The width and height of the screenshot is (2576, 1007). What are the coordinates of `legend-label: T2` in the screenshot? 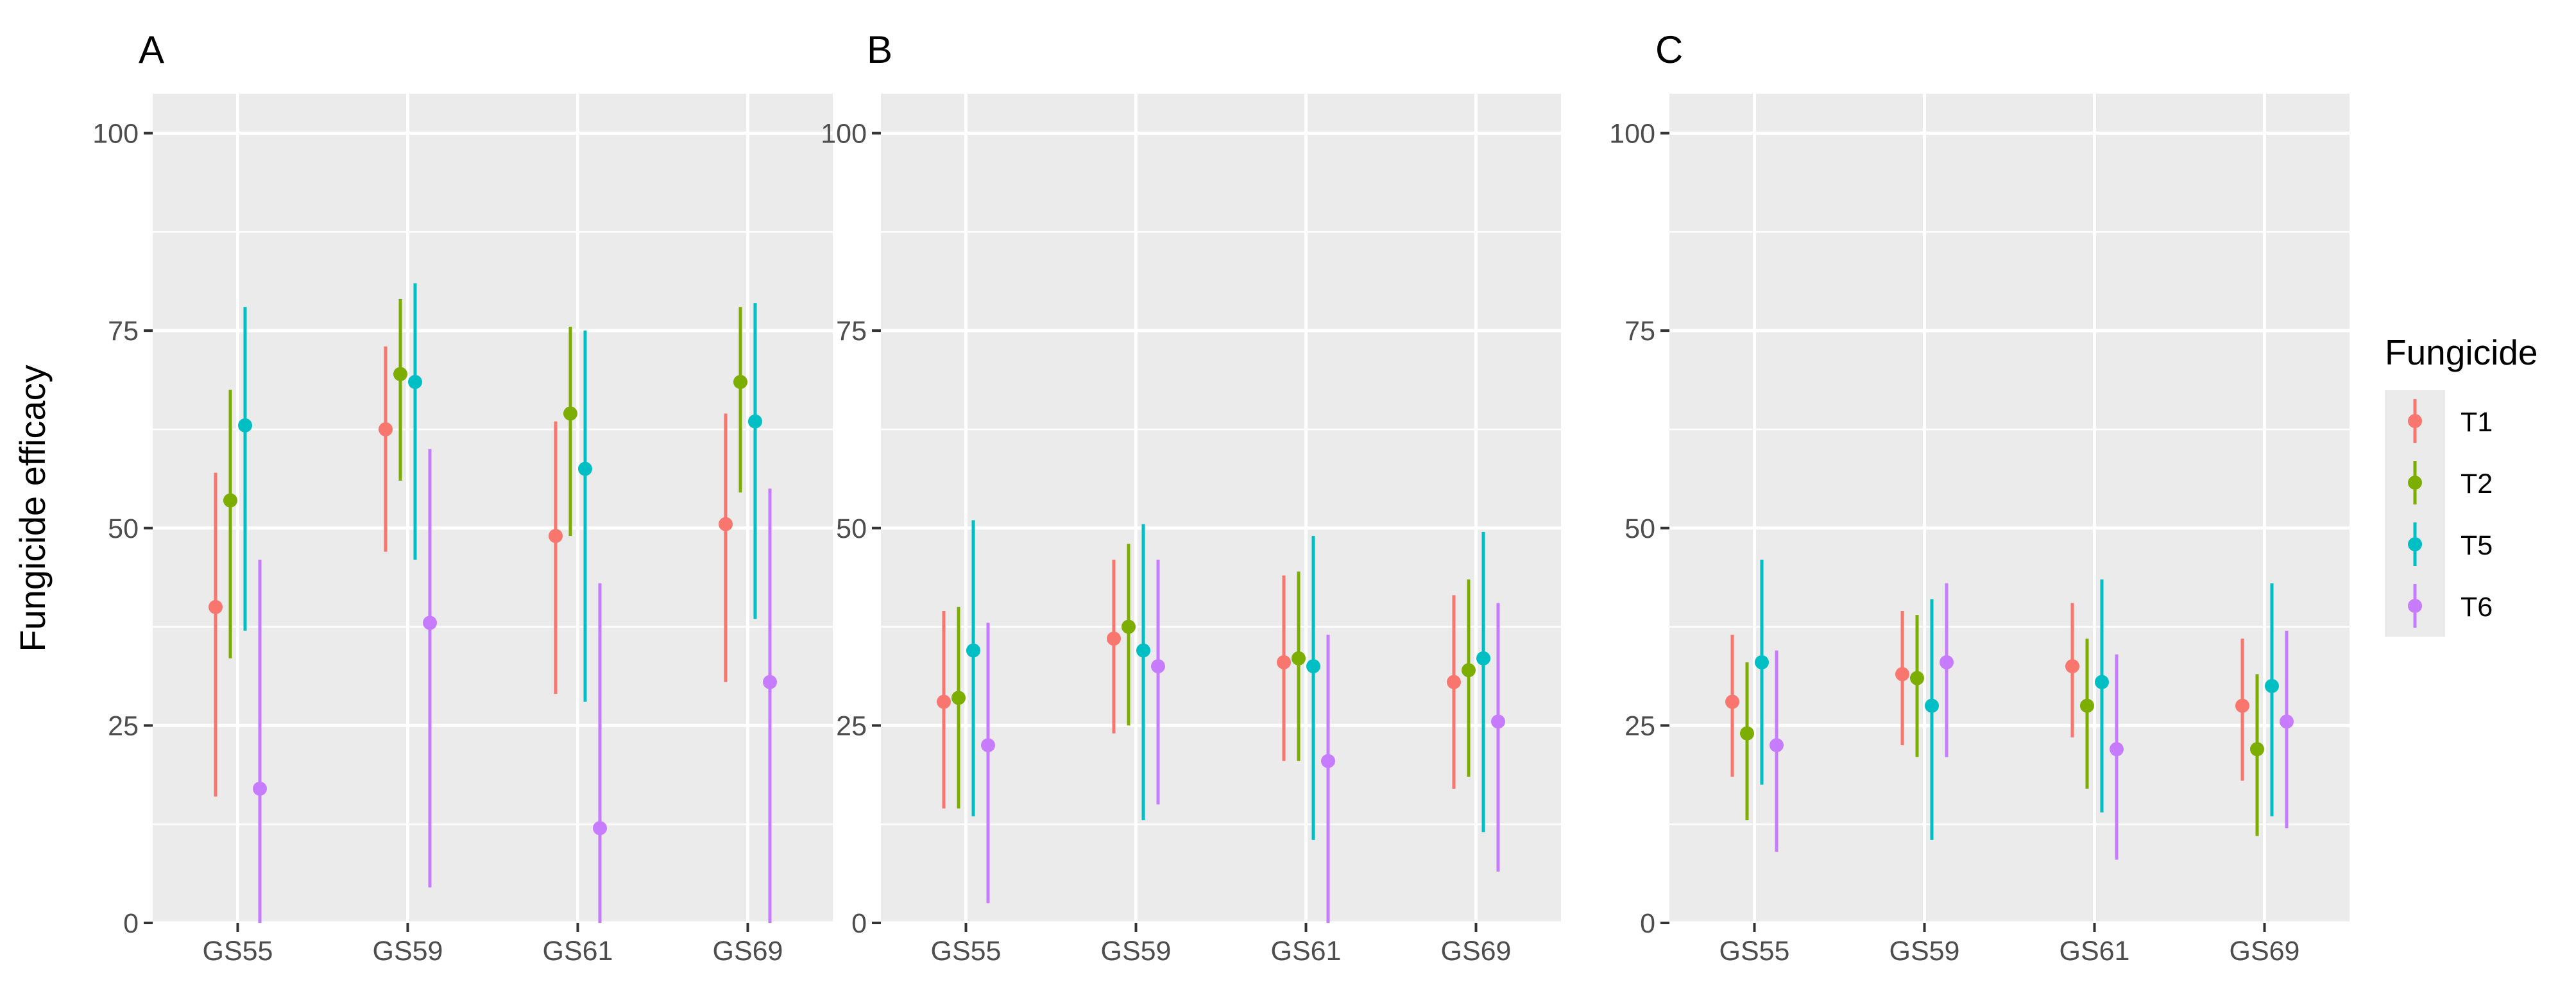 It's located at (2477, 484).